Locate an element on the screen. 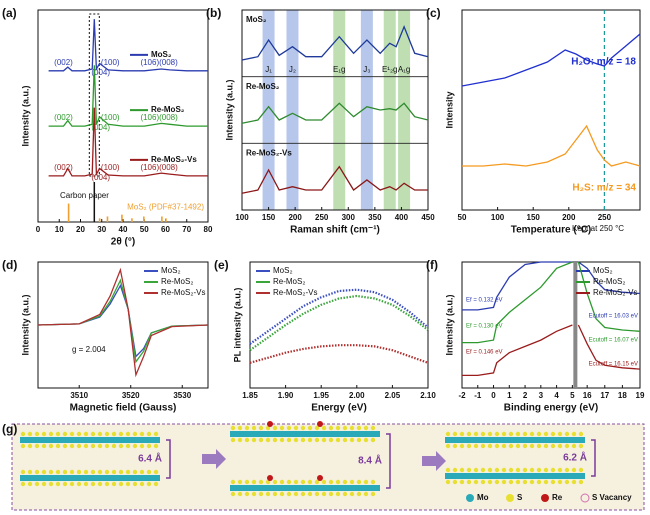 This screenshot has height=515, width=650. x-tick-label: 5 is located at coordinates (572, 395).